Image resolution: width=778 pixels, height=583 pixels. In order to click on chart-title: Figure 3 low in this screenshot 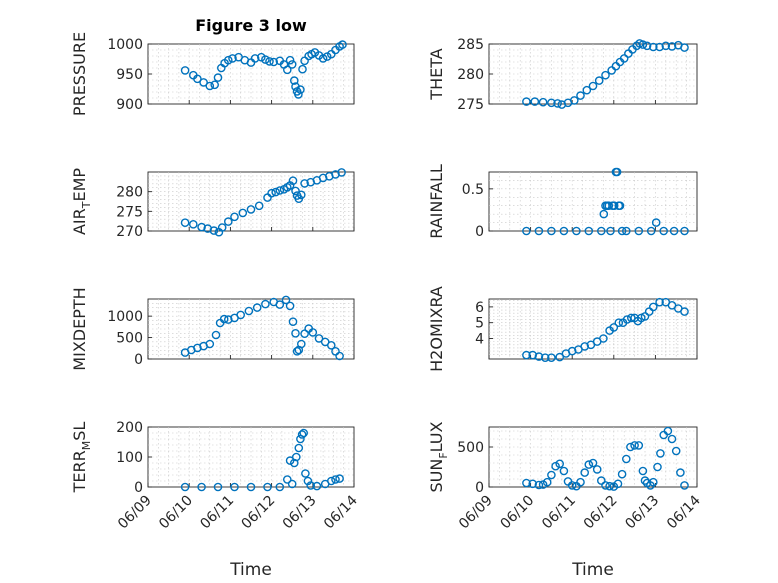, I will do `click(251, 25)`.